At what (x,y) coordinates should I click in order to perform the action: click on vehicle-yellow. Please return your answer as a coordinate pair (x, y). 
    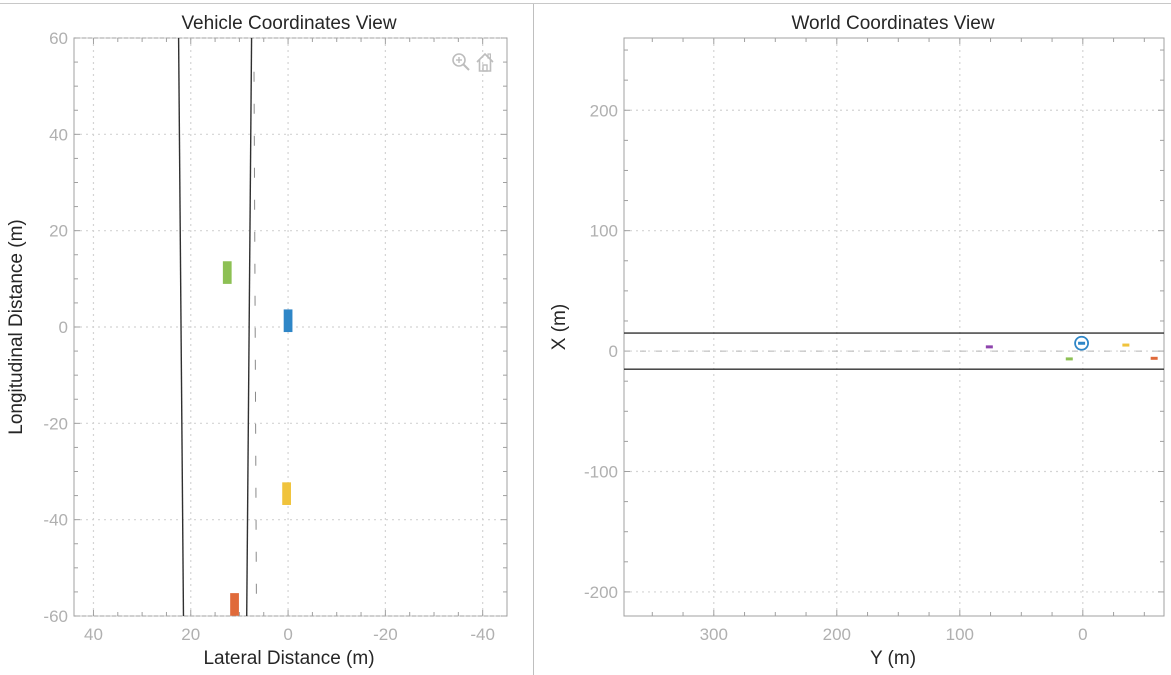
    Looking at the image, I should click on (286, 493).